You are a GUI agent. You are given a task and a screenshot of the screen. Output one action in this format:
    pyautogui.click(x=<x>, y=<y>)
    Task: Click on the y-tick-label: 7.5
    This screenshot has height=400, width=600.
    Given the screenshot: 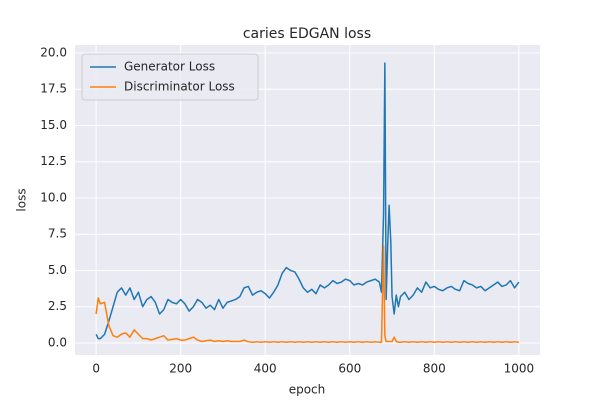 What is the action you would take?
    pyautogui.click(x=57, y=234)
    